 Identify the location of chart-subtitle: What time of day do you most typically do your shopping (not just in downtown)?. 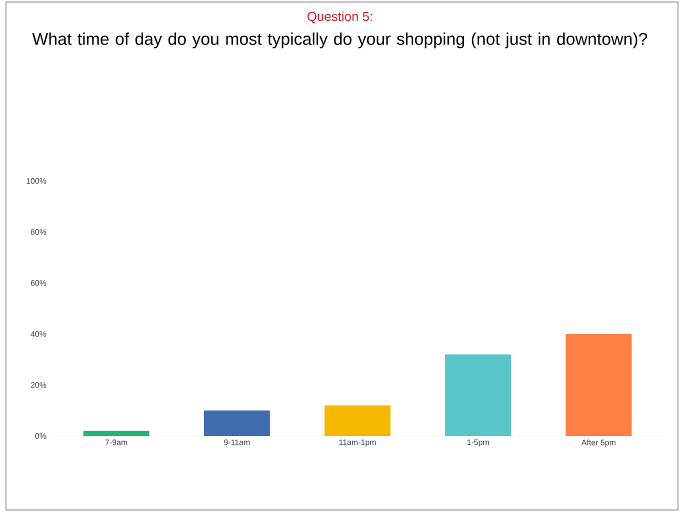
(340, 40).